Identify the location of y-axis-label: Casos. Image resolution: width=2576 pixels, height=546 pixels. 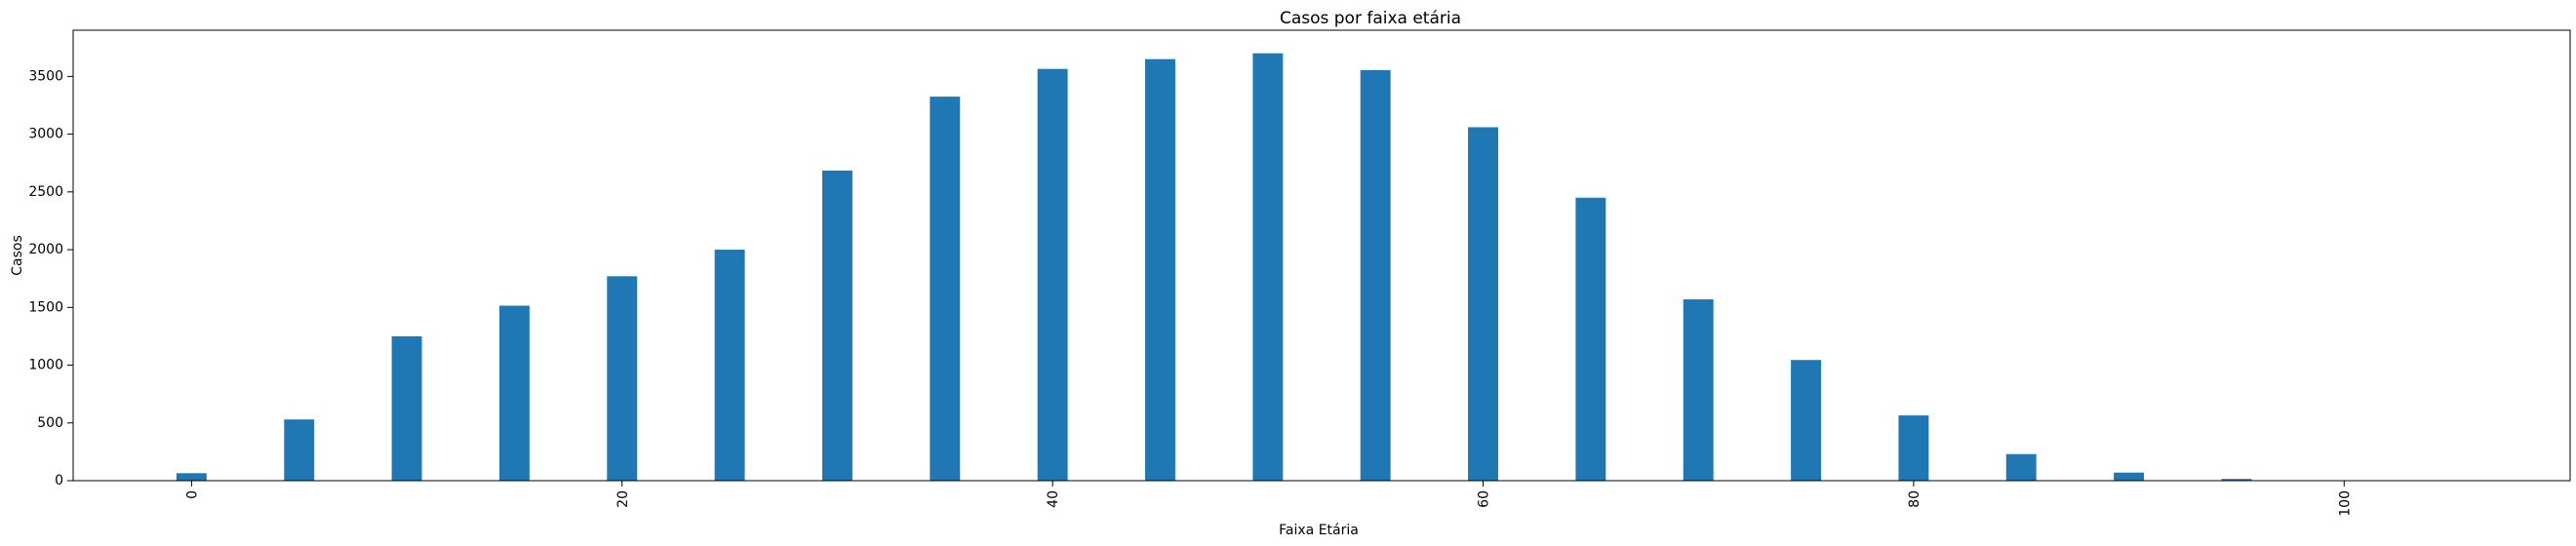
(17, 255).